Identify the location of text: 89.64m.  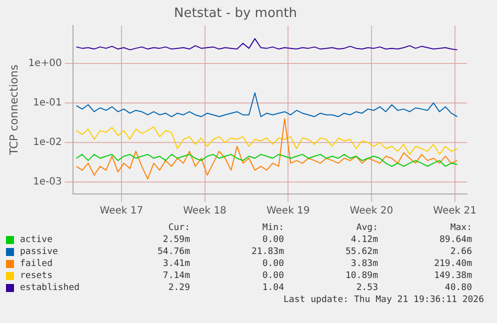
(455, 240).